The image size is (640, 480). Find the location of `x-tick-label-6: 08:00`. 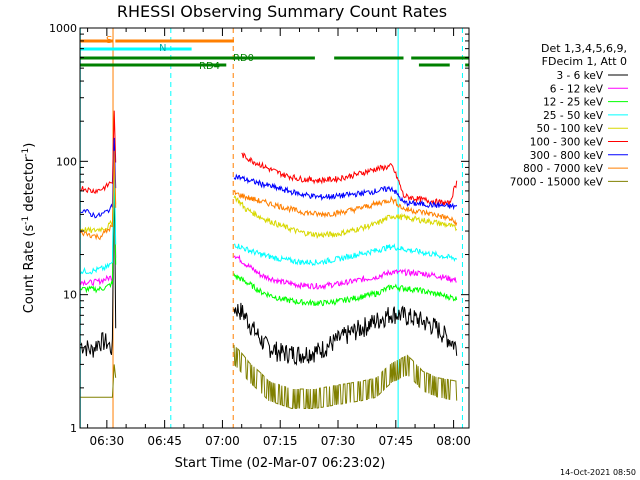

x-tick-label-6: 08:00 is located at coordinates (453, 441).